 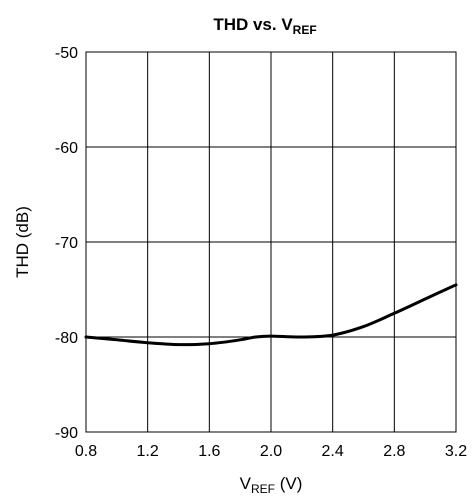 I want to click on y-tick-label: -50, so click(x=66, y=53).